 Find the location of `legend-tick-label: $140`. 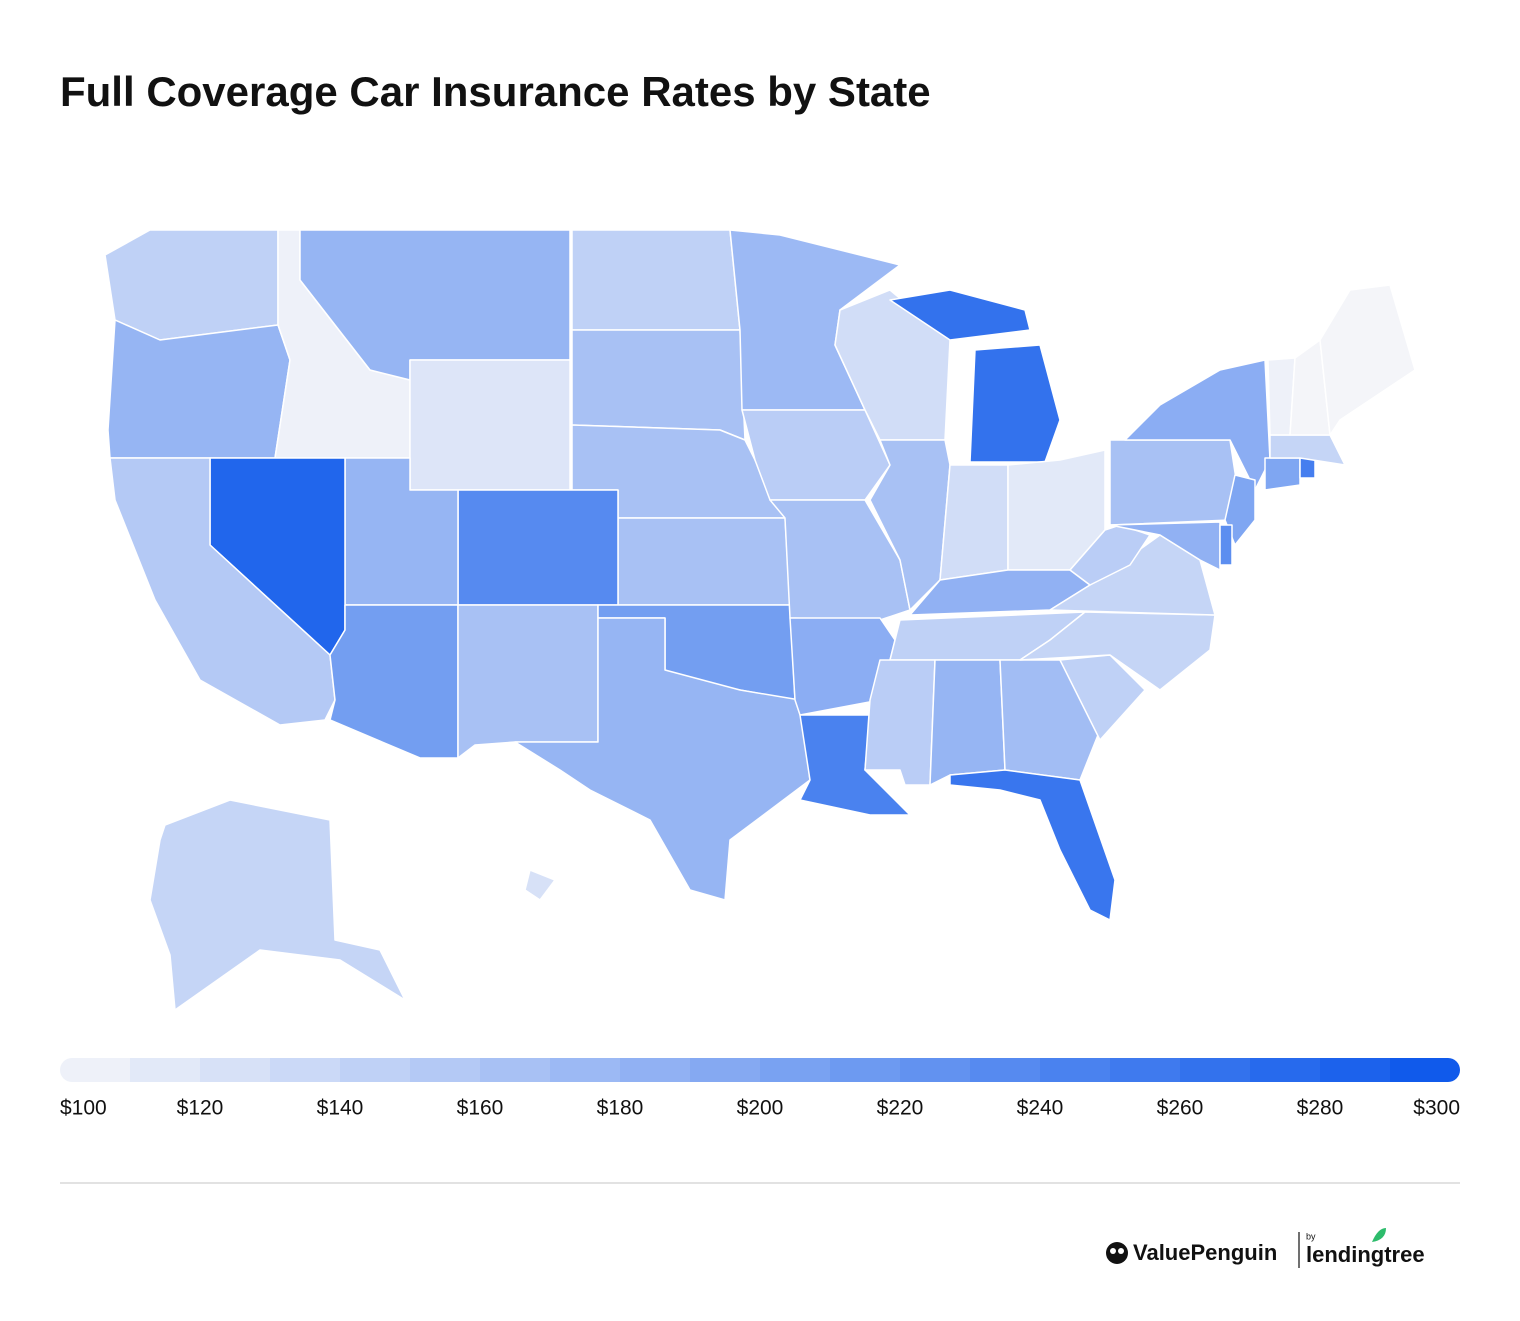

legend-tick-label: $140 is located at coordinates (340, 1108).